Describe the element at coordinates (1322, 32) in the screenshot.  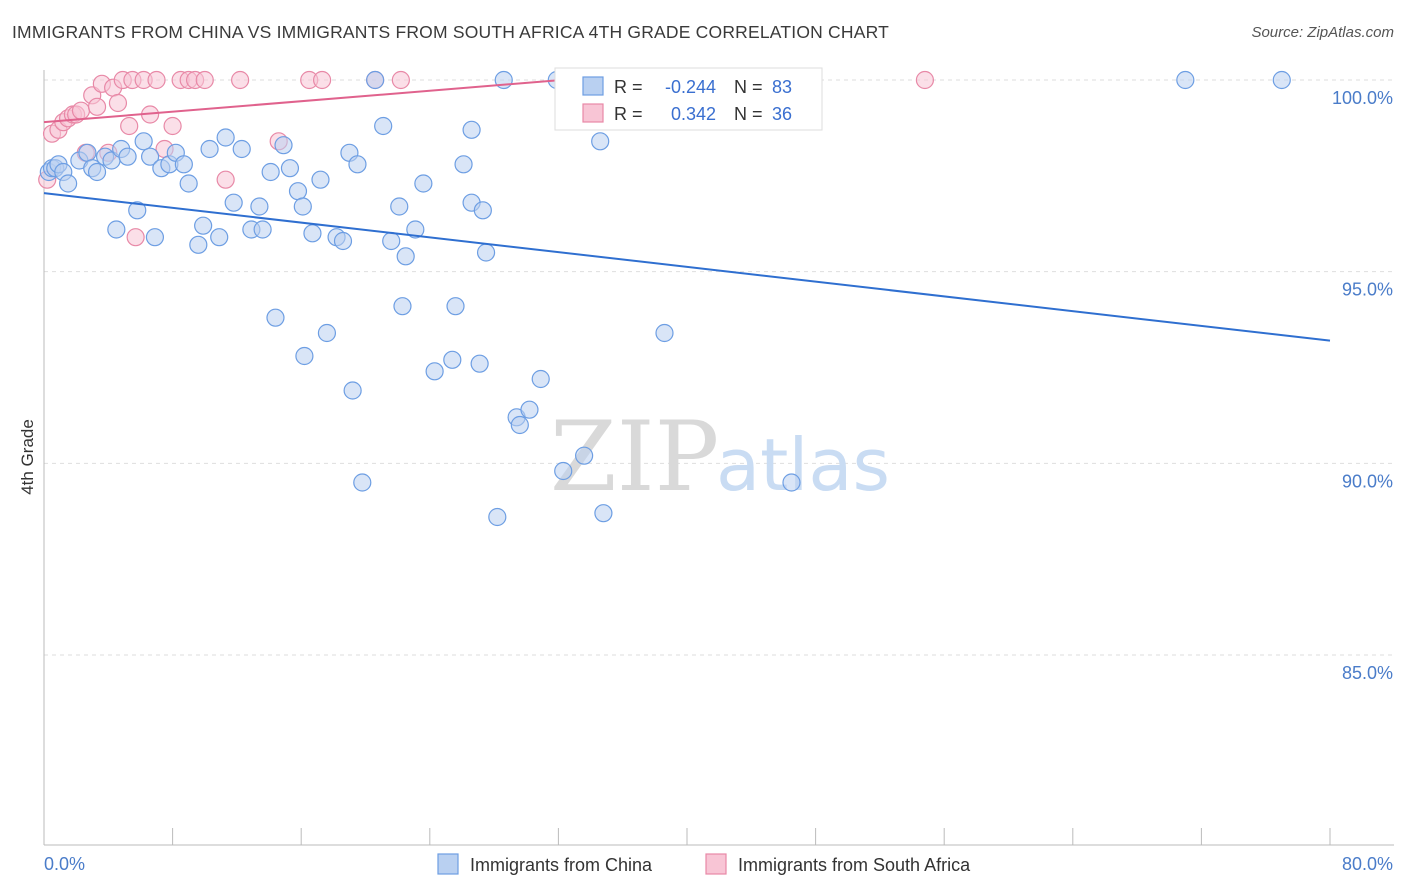
I see `source-label: Source: ZipAtlas.com` at that location.